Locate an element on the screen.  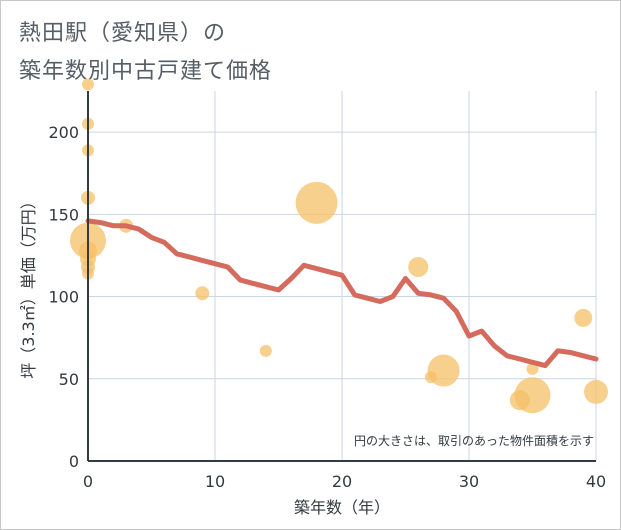
chart-title-line2: 築年数別中古戸建て価格 is located at coordinates (146, 71).